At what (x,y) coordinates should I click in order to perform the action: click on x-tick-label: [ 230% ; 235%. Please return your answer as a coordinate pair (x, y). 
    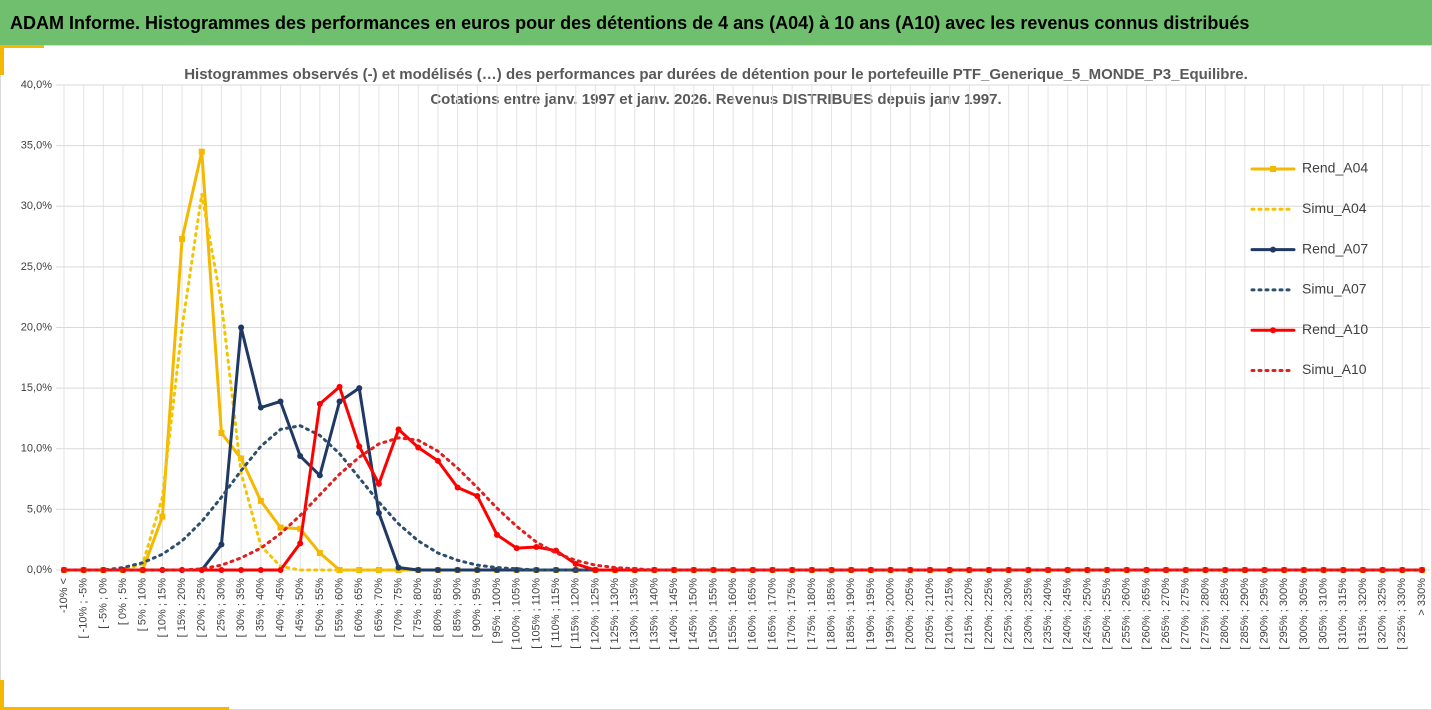
    Looking at the image, I should click on (1028, 614).